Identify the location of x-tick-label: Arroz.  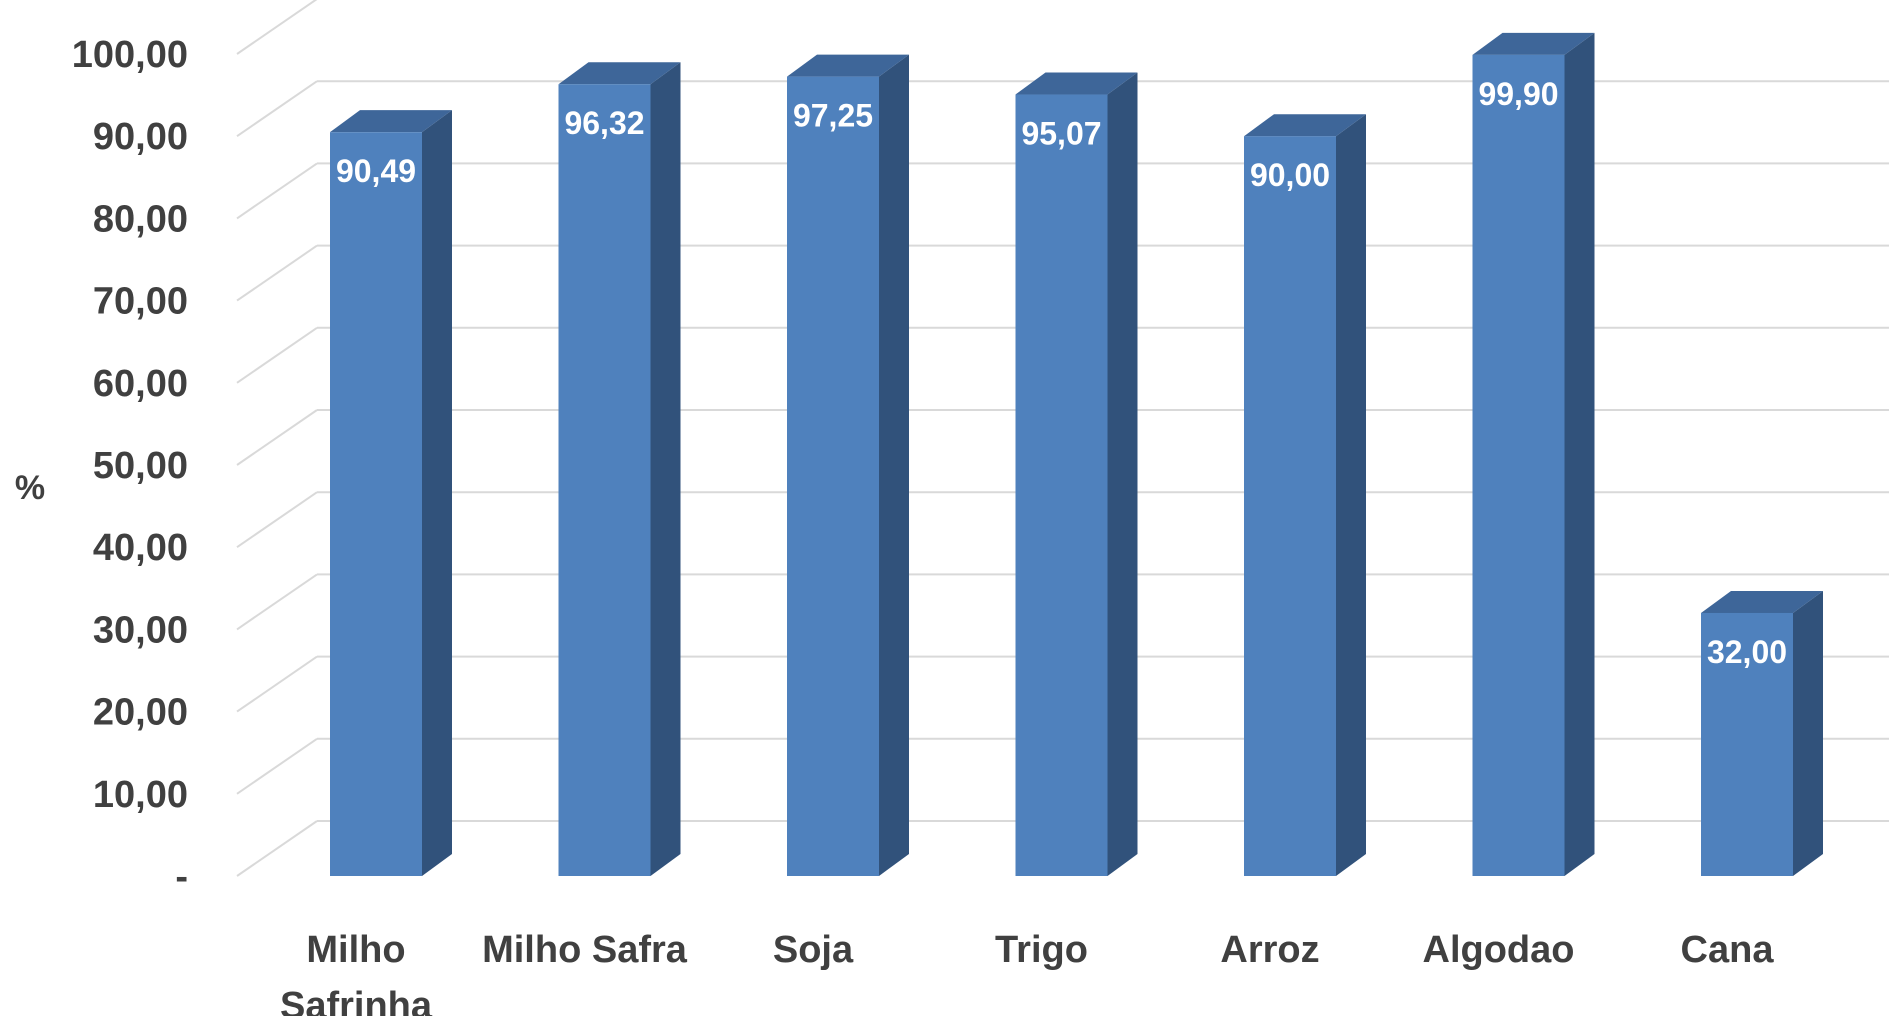
(1269, 950).